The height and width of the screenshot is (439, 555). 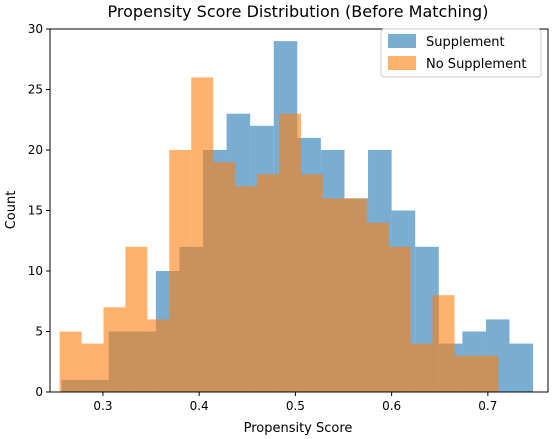 What do you see at coordinates (39, 392) in the screenshot?
I see `y-tick-label: 0` at bounding box center [39, 392].